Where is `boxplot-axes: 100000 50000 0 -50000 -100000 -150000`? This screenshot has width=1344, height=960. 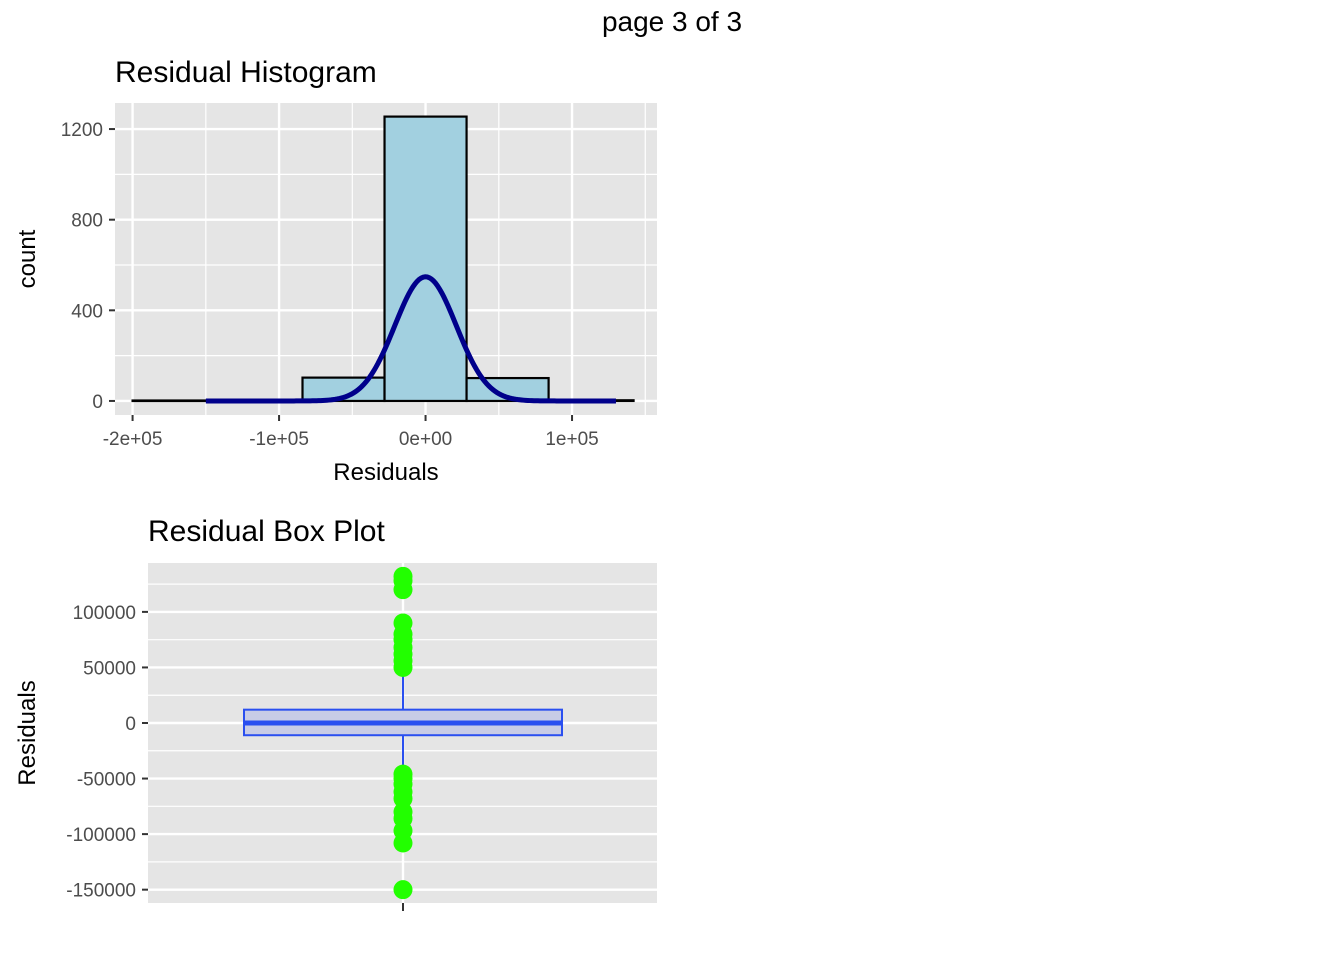 boxplot-axes: 100000 50000 0 -50000 -100000 -150000 is located at coordinates (235, 757).